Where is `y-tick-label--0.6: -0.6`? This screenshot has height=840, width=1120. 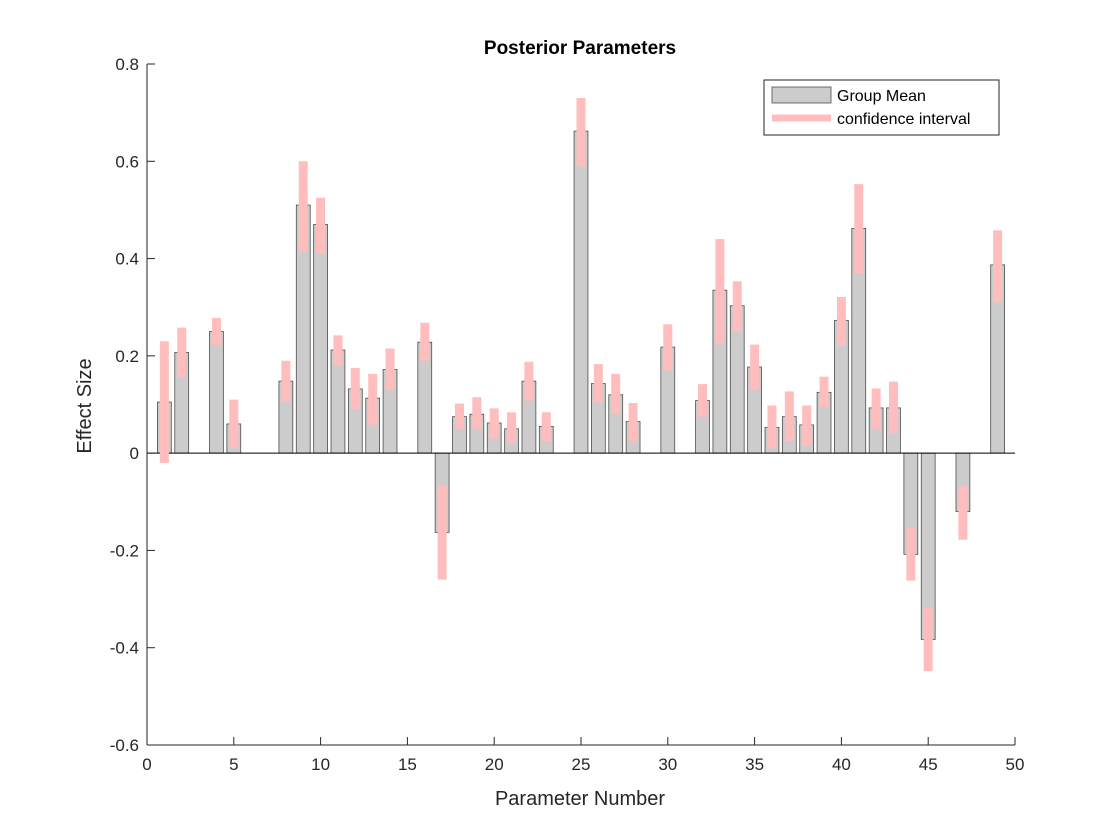
y-tick-label--0.6: -0.6 is located at coordinates (124, 745).